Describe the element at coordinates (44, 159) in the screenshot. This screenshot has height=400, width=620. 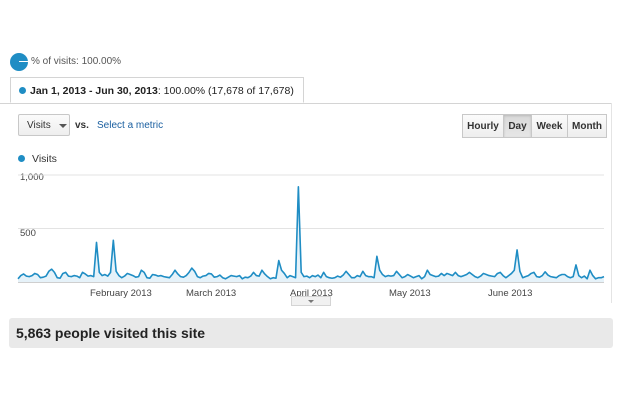
I see `legend-label: Visits` at that location.